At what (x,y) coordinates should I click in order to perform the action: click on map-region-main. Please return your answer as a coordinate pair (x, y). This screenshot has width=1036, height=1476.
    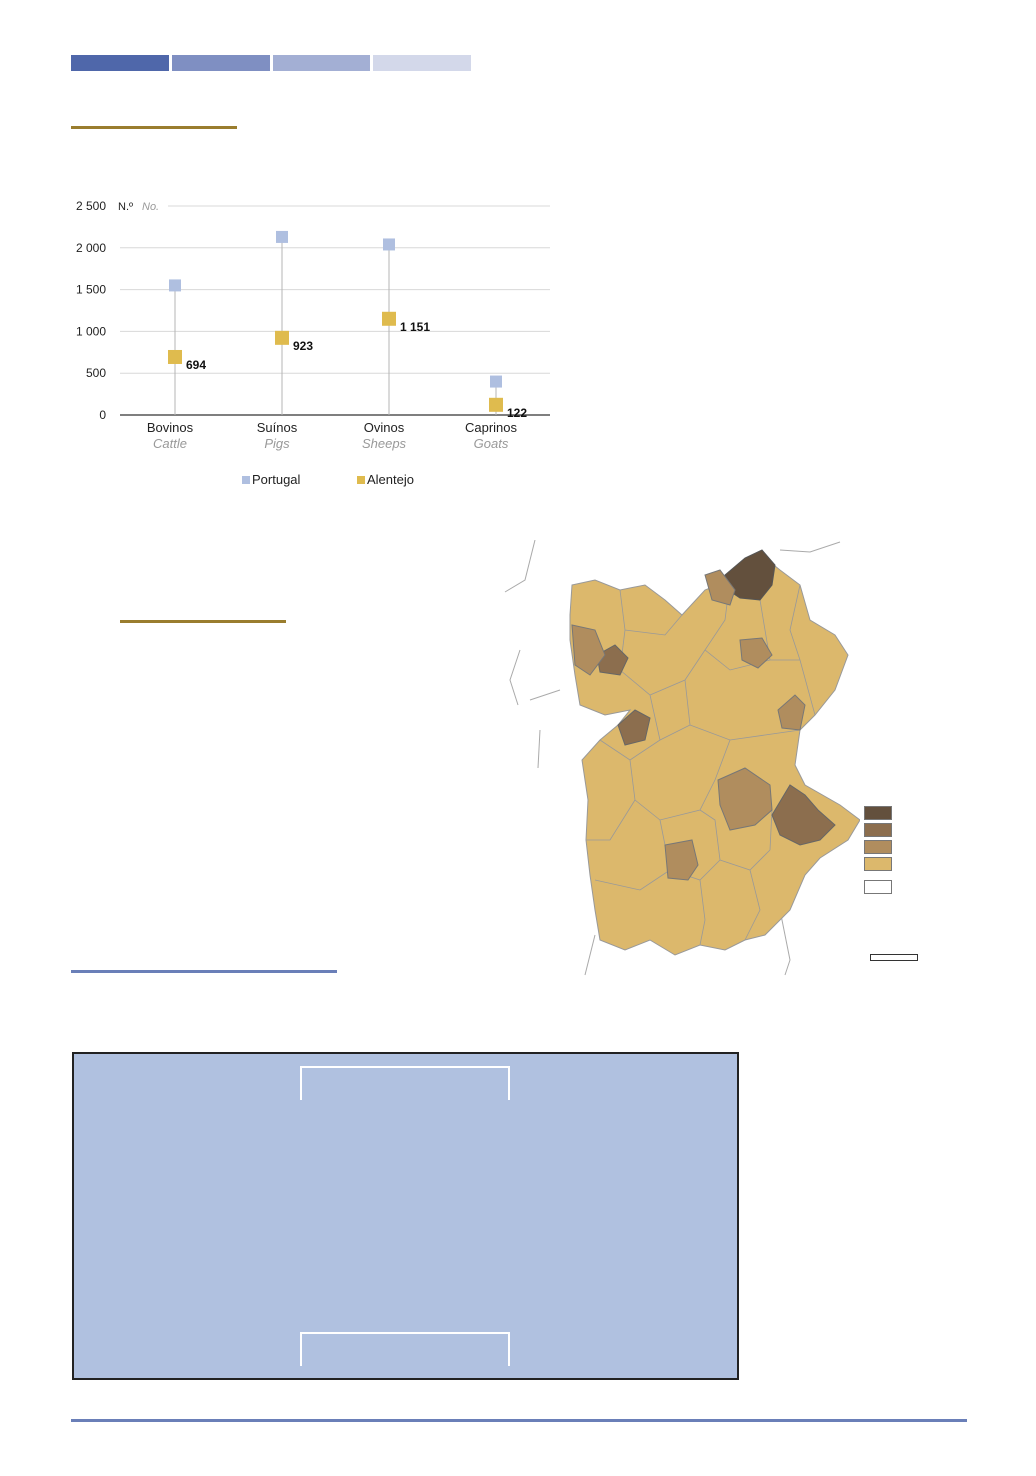
    Looking at the image, I should click on (714, 756).